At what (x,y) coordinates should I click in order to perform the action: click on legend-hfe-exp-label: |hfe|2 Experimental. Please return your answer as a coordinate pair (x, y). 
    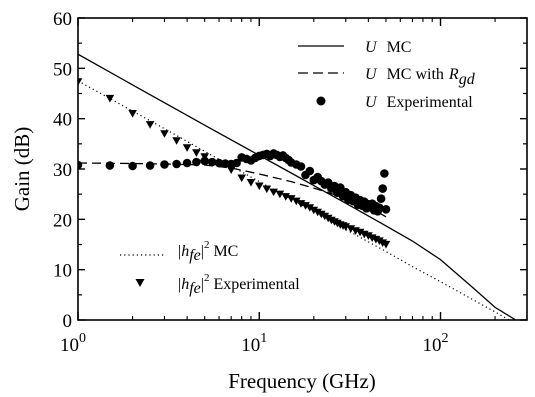
    Looking at the image, I should click on (239, 284).